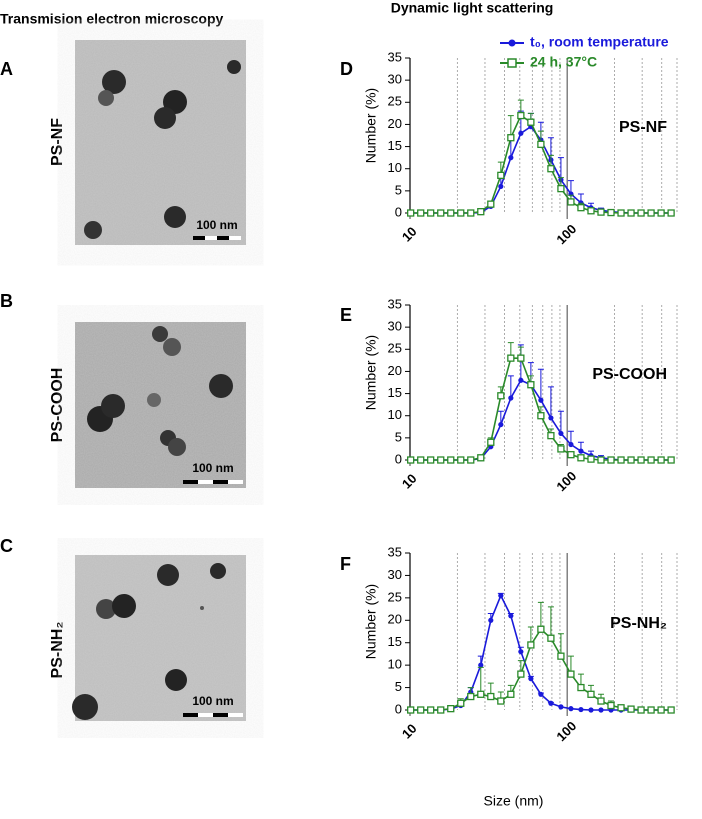 The height and width of the screenshot is (819, 702). What do you see at coordinates (472, 8) in the screenshot?
I see `right-title: Dynamic light scattering` at bounding box center [472, 8].